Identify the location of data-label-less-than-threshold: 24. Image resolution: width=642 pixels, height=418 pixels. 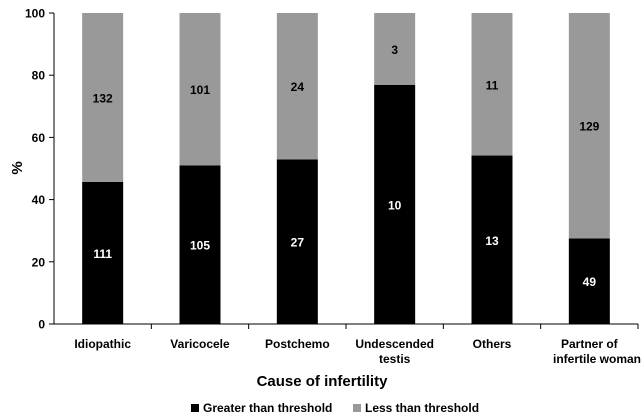
(298, 87).